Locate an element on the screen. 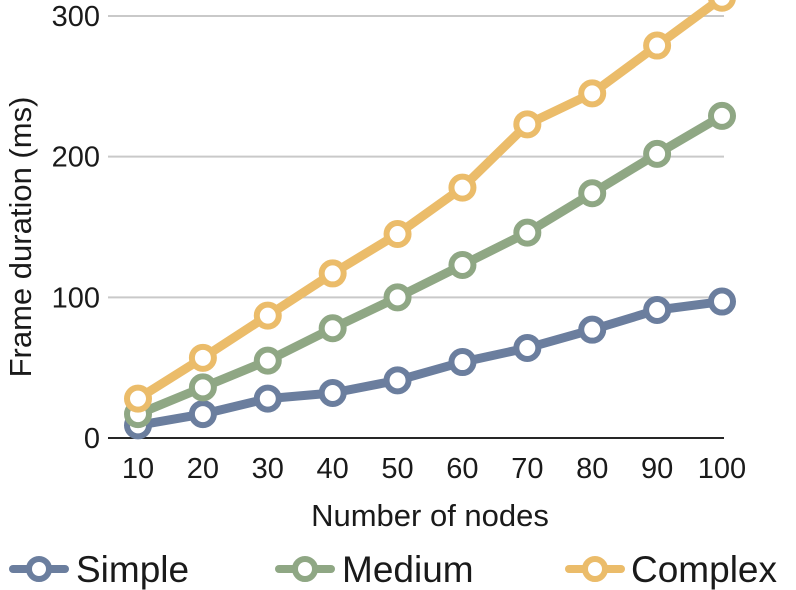  legend-item-complex: Complex is located at coordinates (671, 569).